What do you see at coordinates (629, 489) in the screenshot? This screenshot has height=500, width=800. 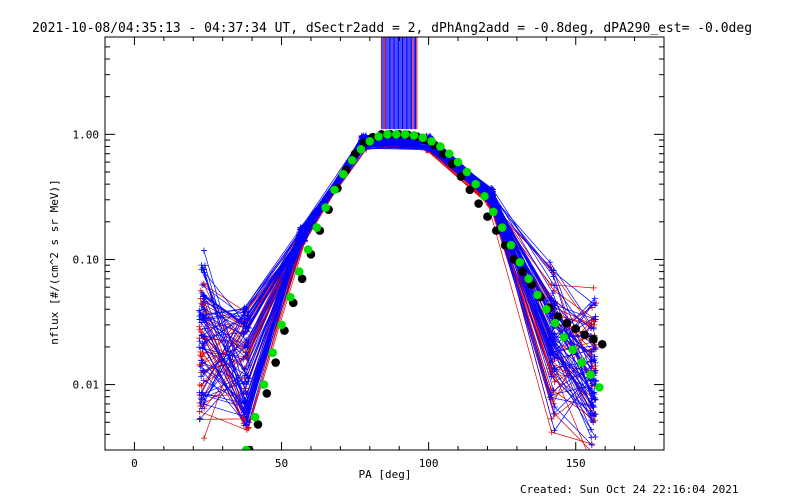 I see `created-timestamp: Created: Sun Oct 24 22:16:04 2021` at bounding box center [629, 489].